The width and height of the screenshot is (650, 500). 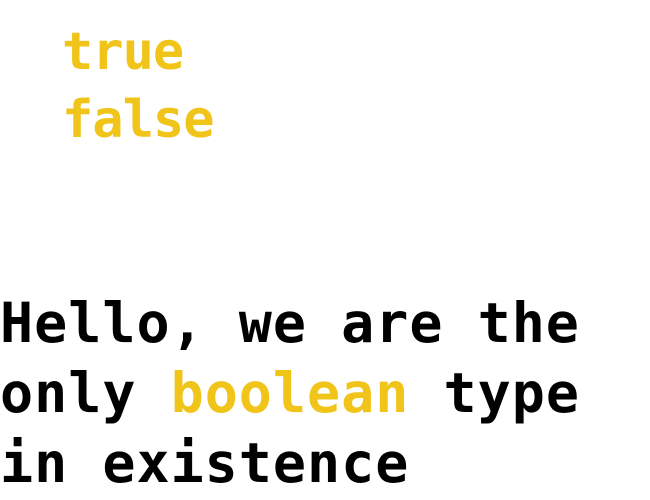 I want to click on message-line-2-after: type, so click(x=494, y=393).